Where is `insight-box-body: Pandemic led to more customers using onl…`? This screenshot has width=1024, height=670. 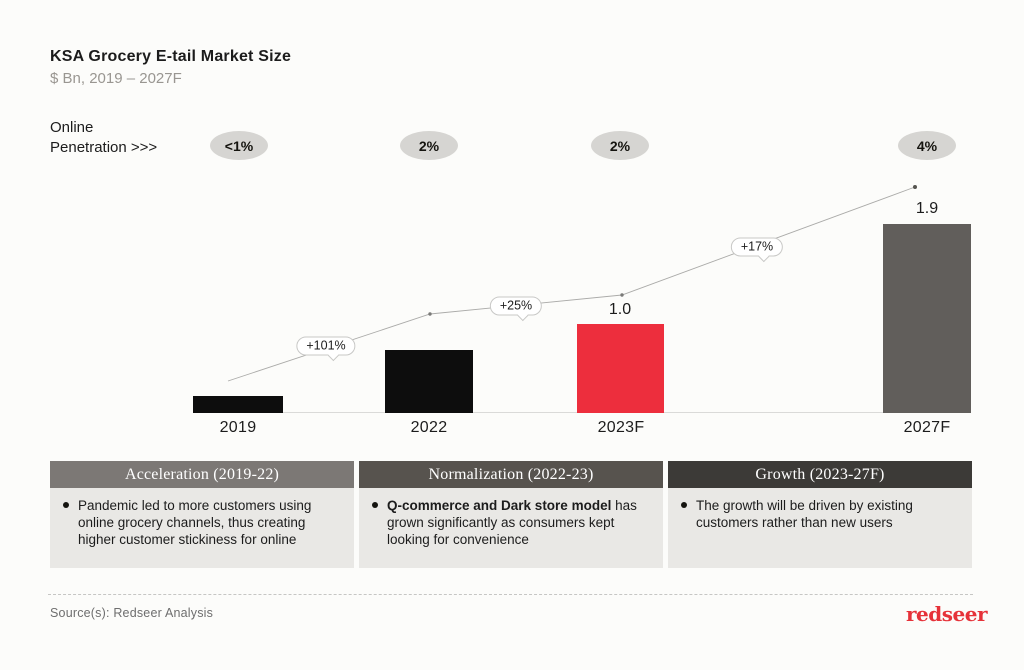
insight-box-body: Pandemic led to more customers using onl… is located at coordinates (202, 528).